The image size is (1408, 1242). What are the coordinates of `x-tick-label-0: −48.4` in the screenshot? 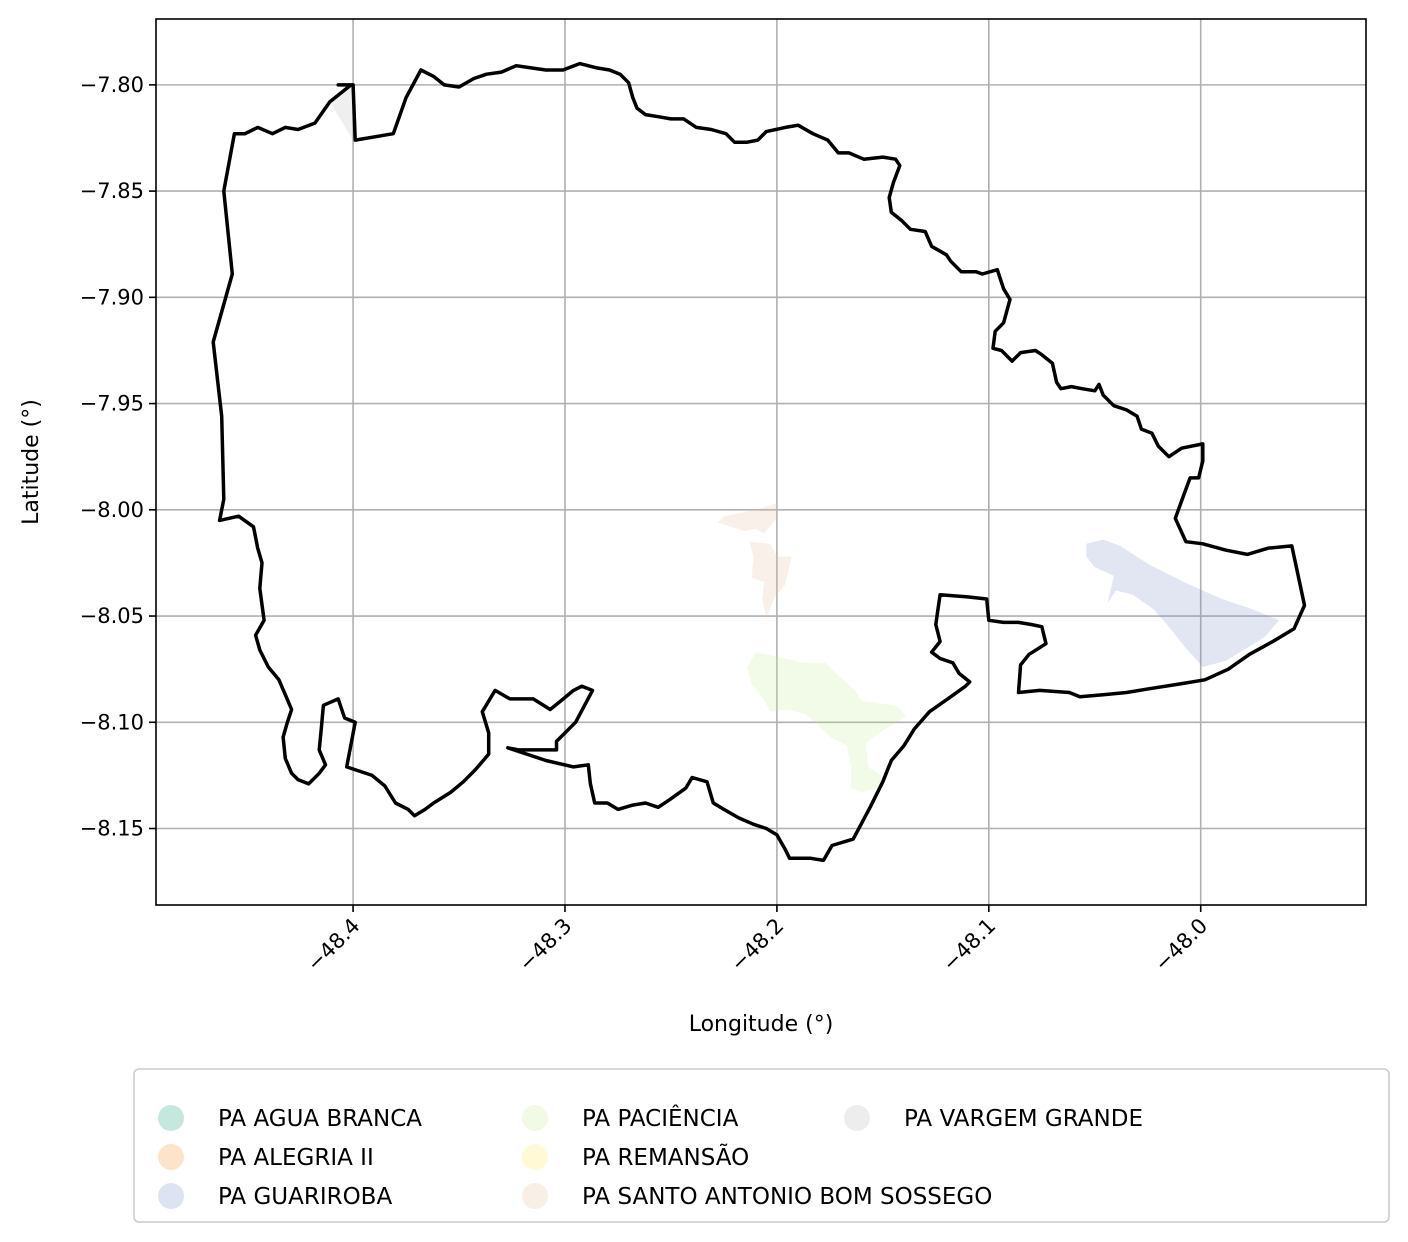 It's located at (333, 945).